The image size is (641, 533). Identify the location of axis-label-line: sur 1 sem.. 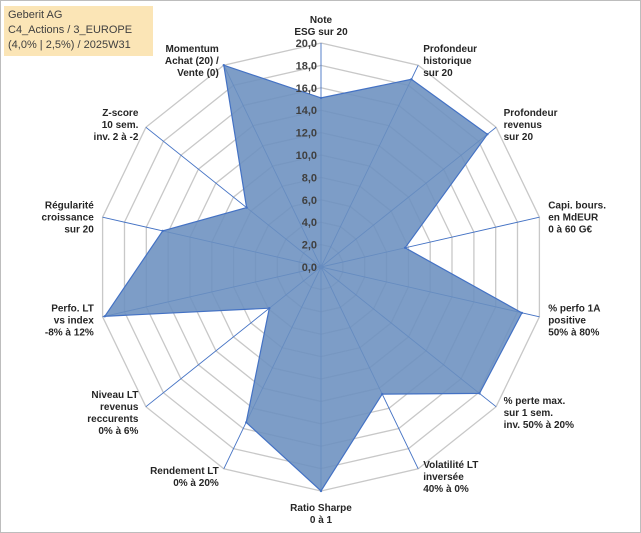
(529, 413).